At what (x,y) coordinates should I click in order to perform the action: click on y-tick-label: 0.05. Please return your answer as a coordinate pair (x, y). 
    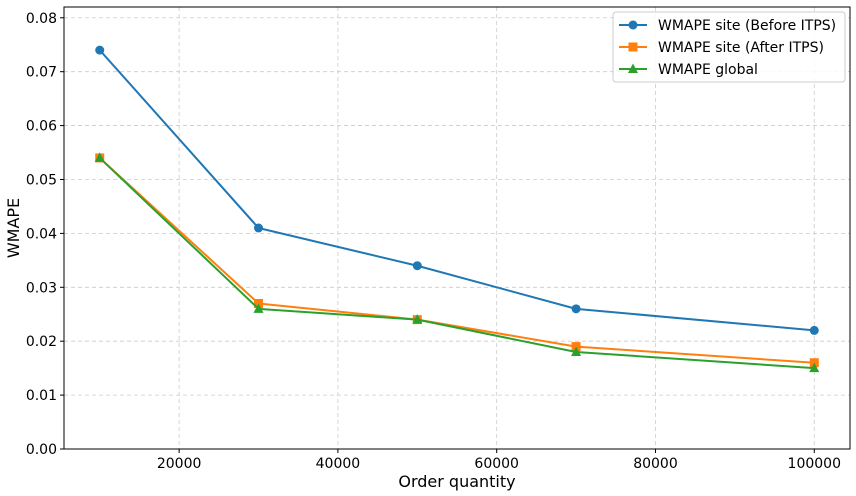
    Looking at the image, I should click on (41, 180).